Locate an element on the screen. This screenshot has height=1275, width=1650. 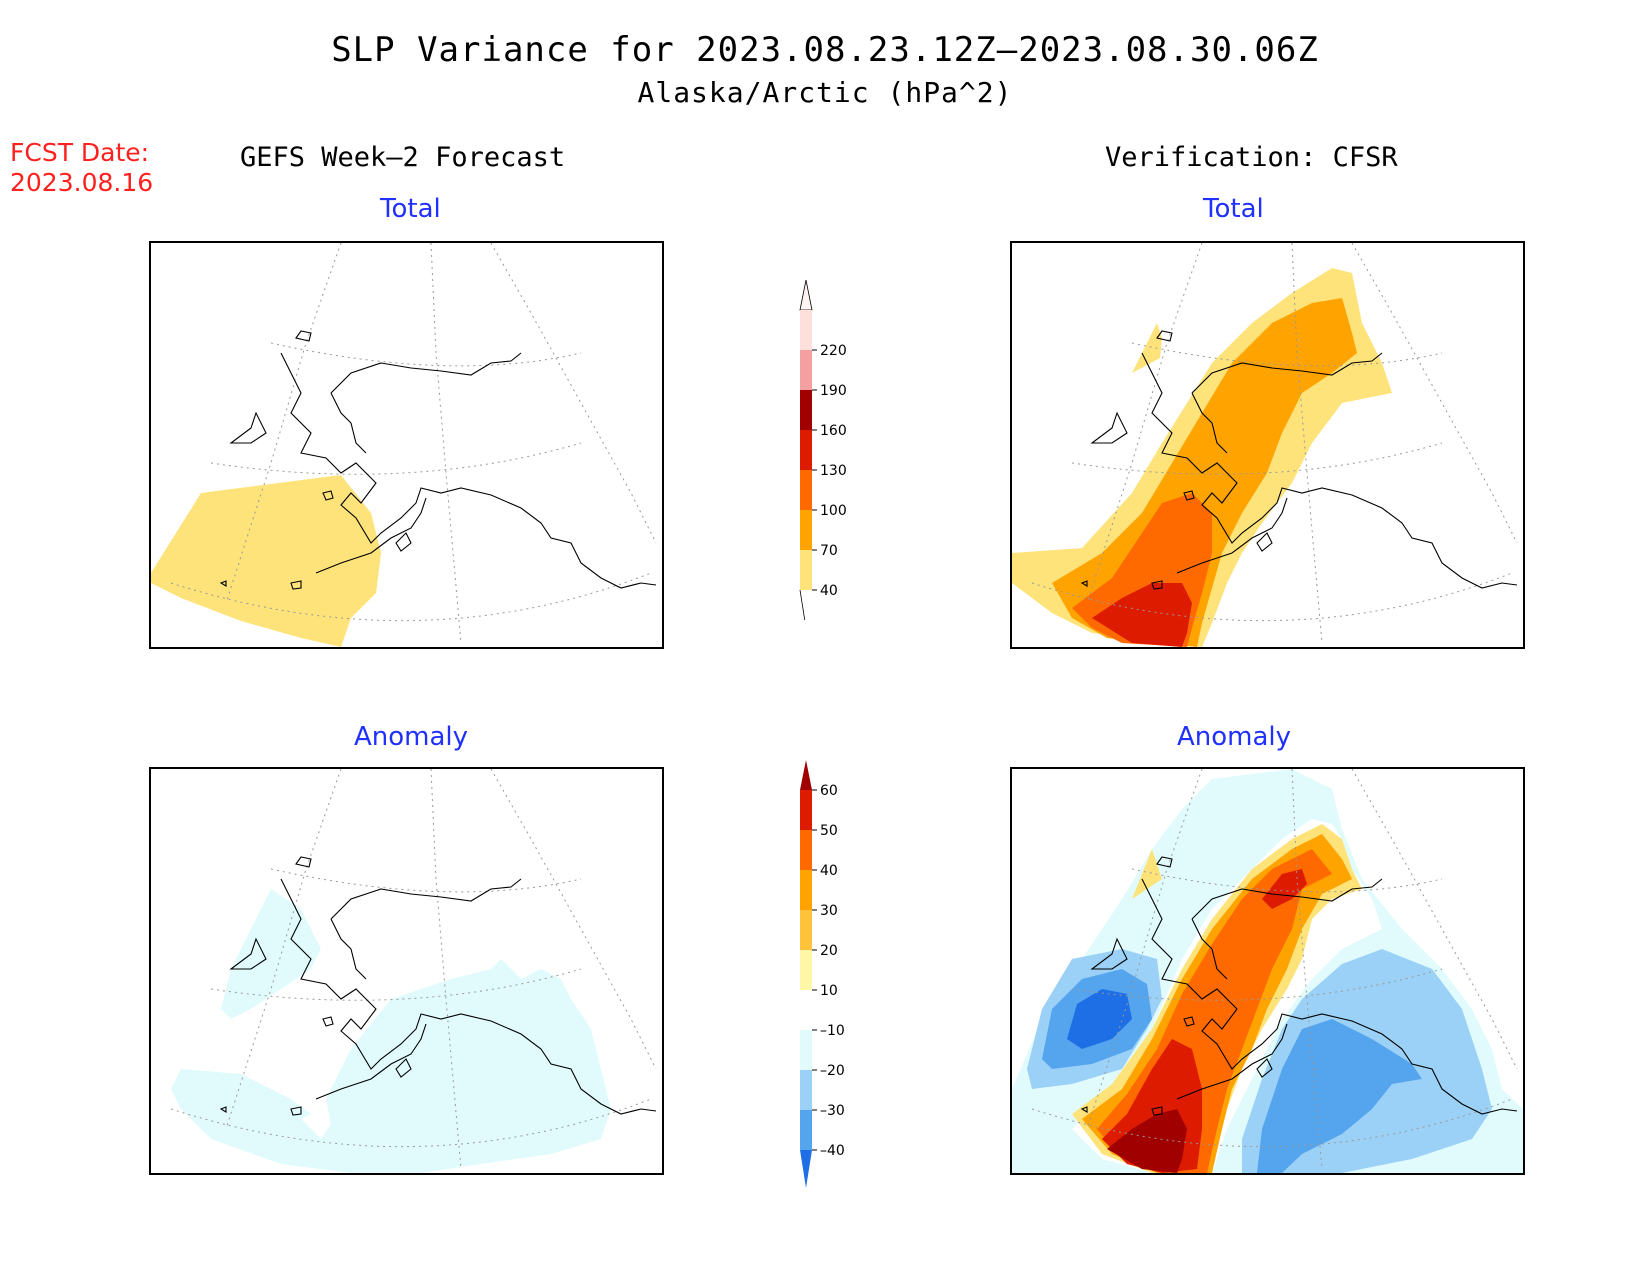
anomaly-colorbar-bottom-tip is located at coordinates (806, 1169).